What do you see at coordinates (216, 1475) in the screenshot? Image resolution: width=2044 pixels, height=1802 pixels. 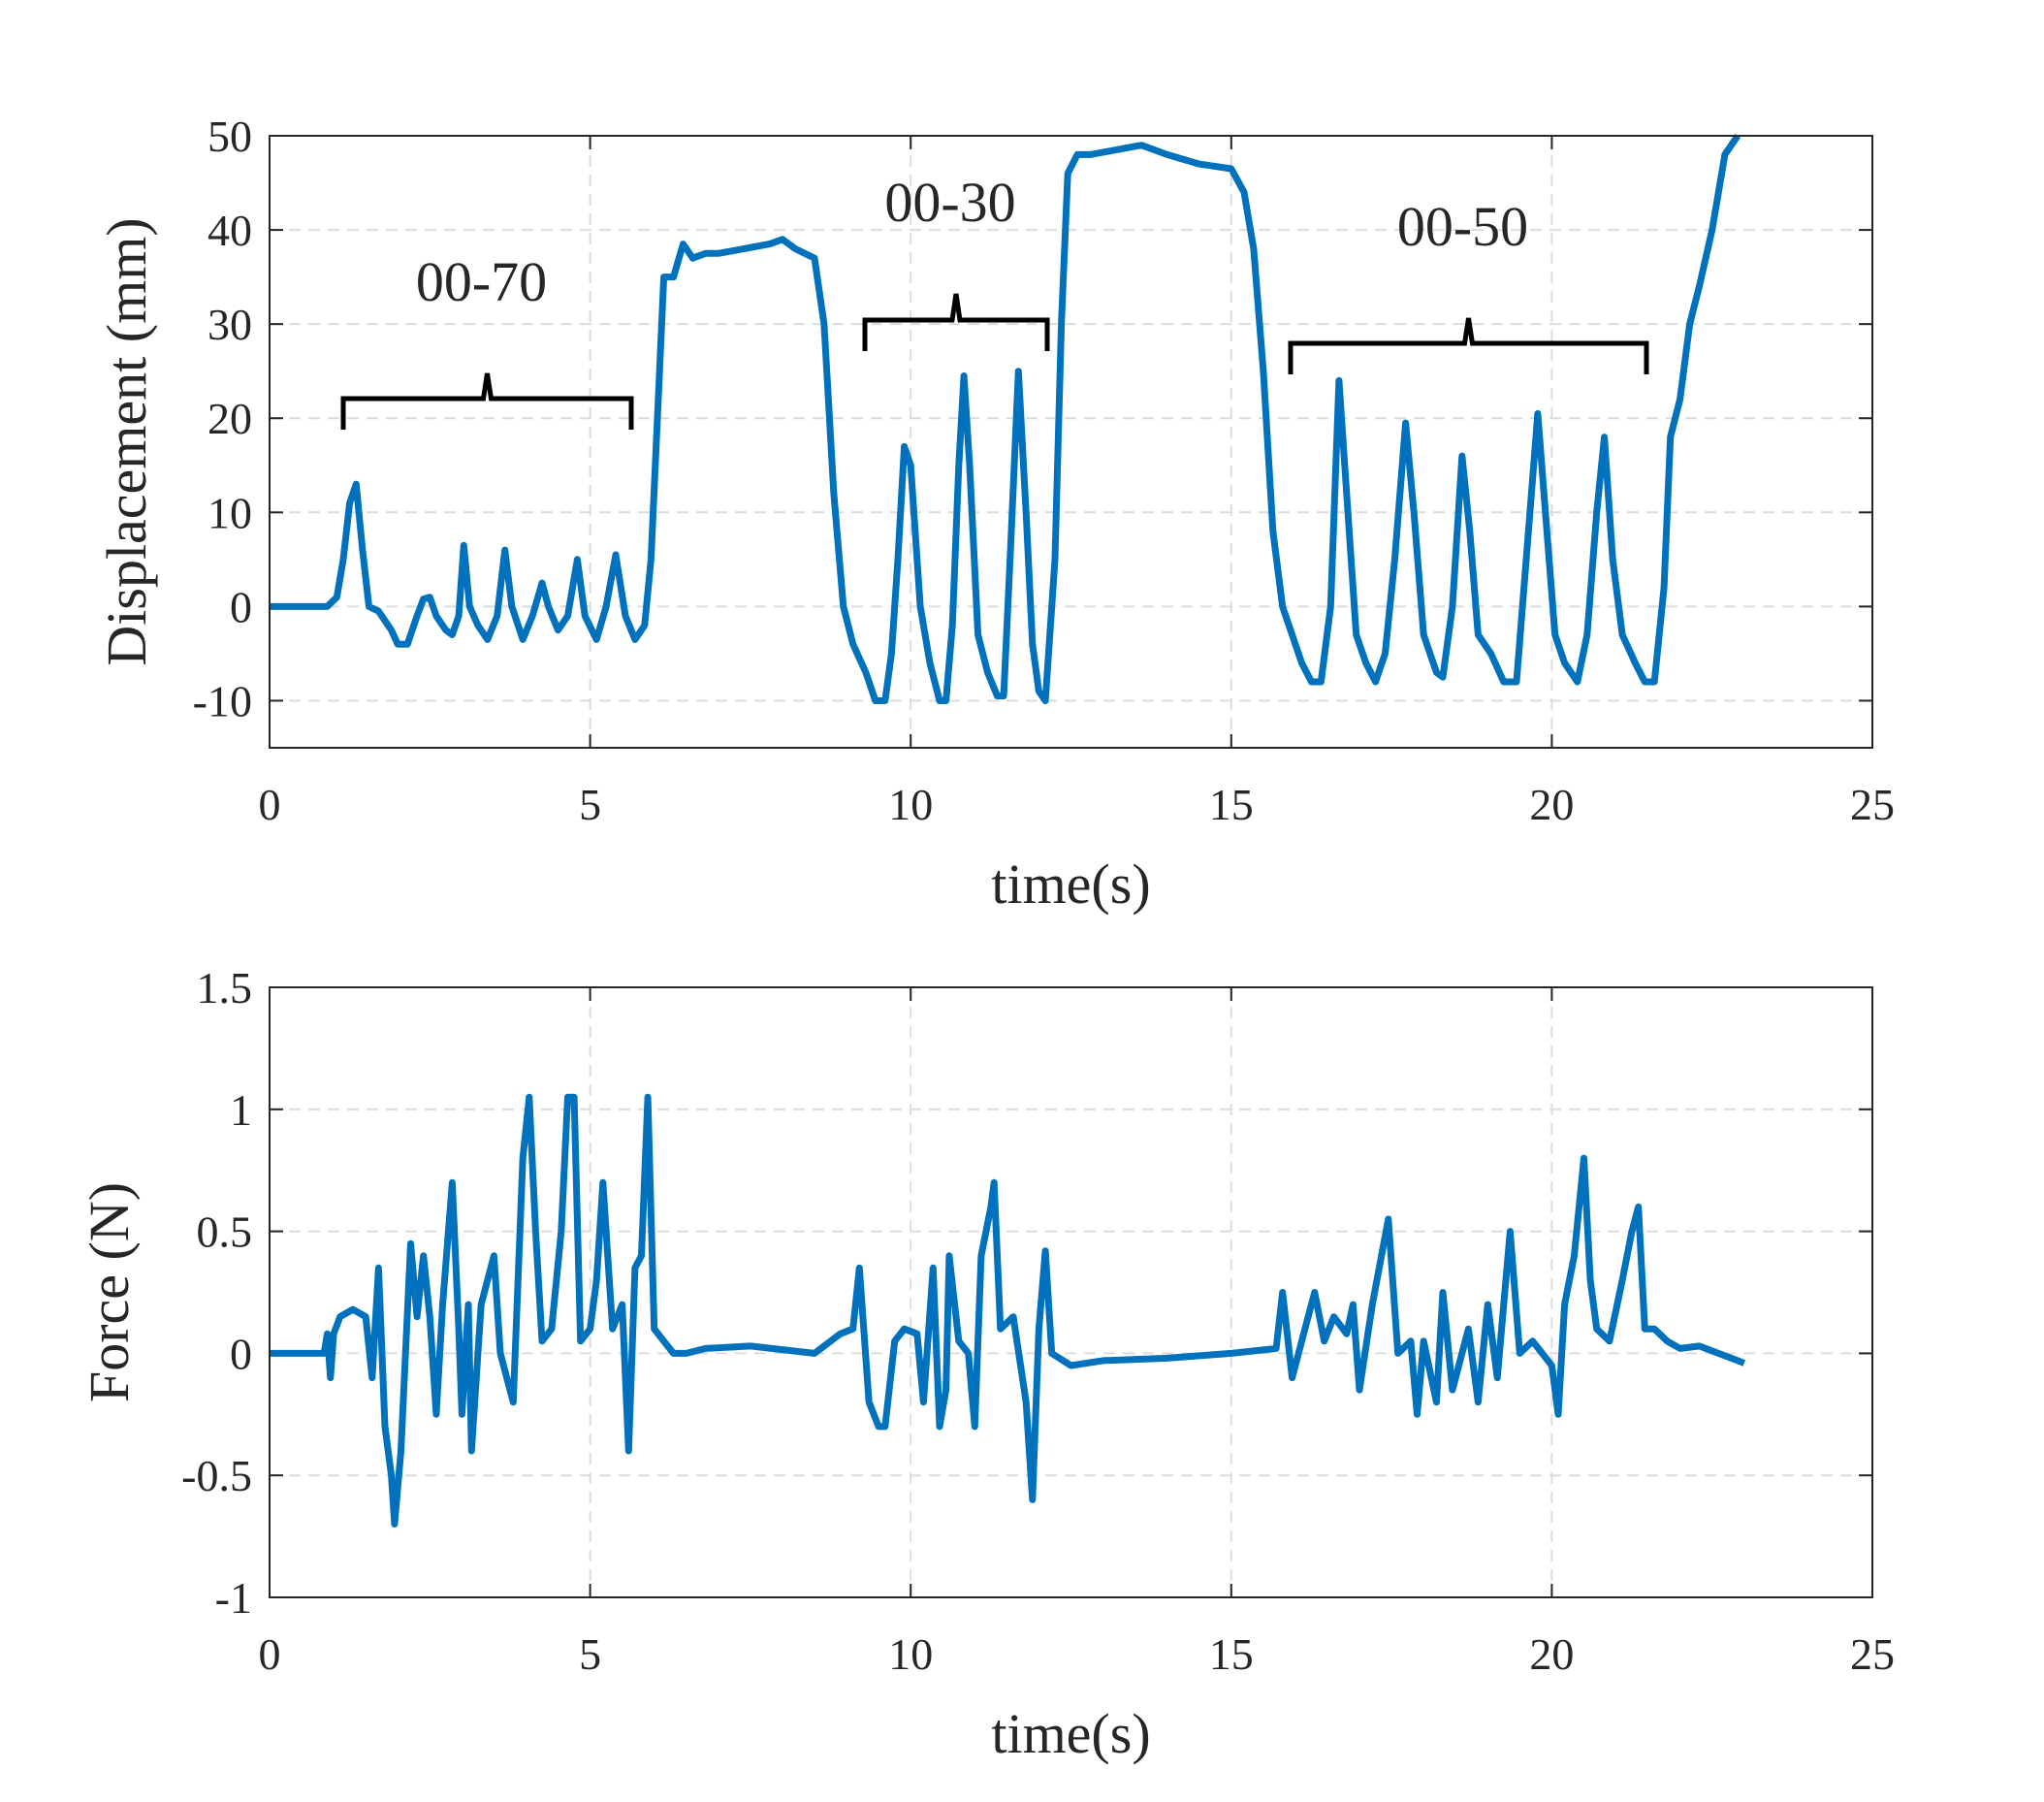 I see `y-tick-label: -0.5` at bounding box center [216, 1475].